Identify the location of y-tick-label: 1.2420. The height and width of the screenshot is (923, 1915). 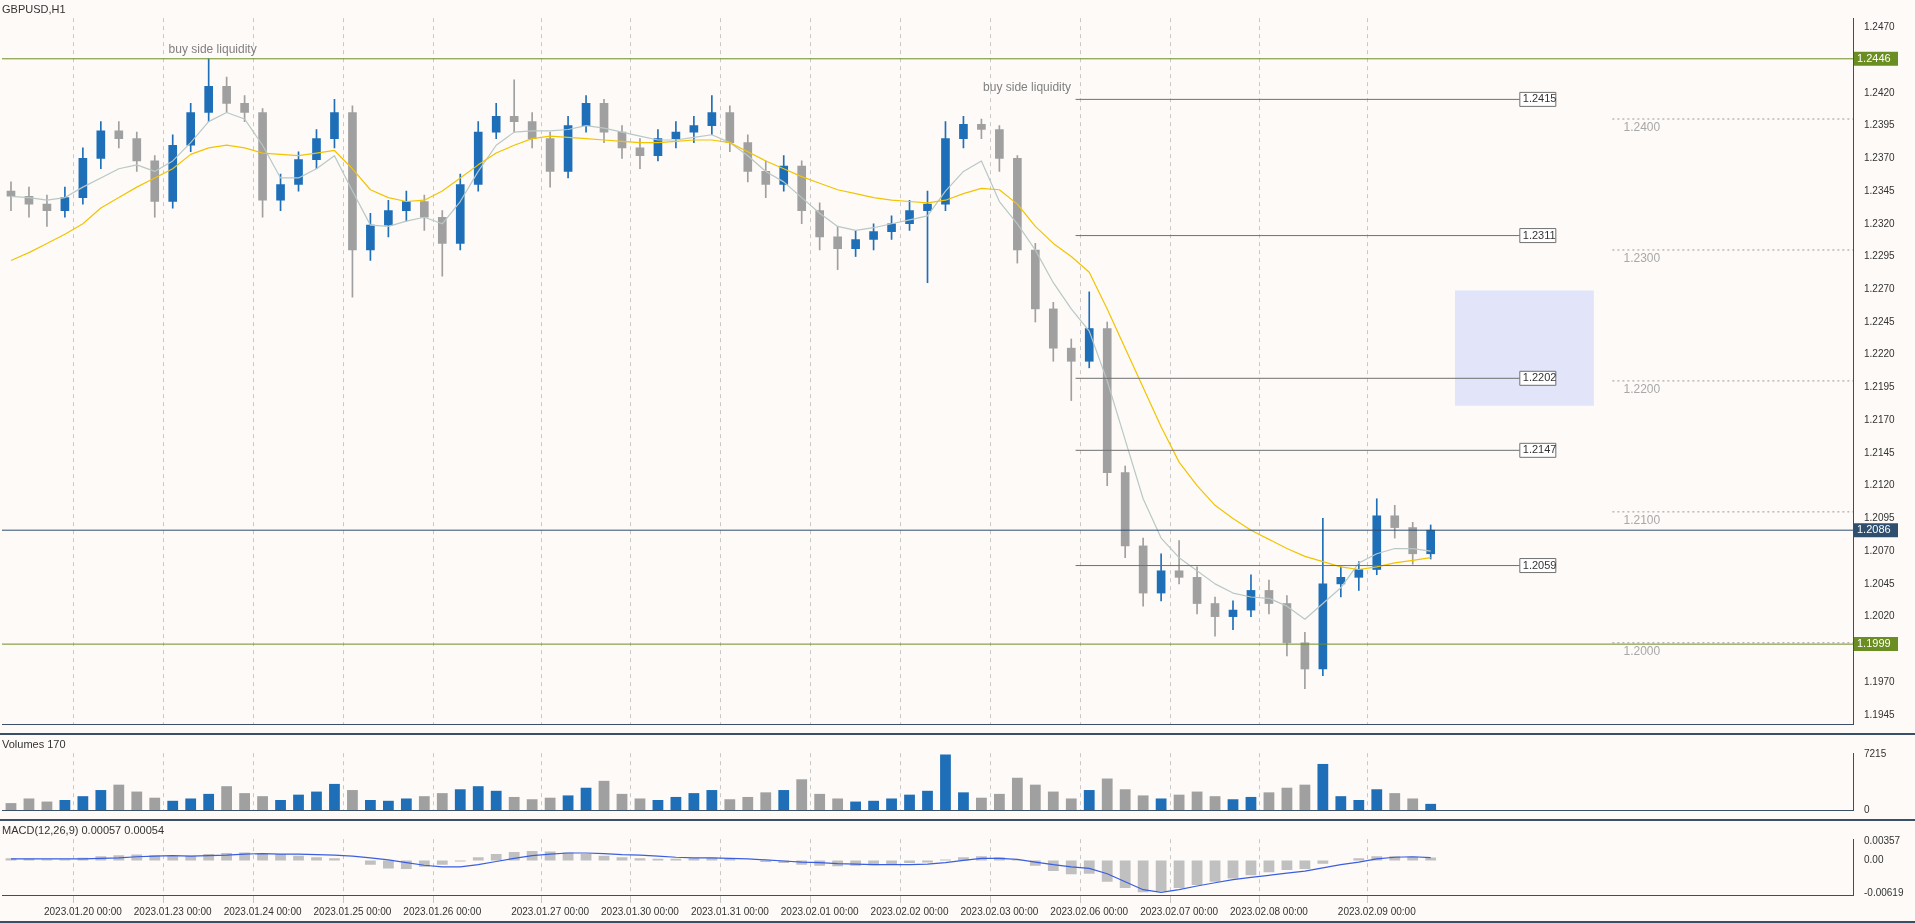
(1880, 92).